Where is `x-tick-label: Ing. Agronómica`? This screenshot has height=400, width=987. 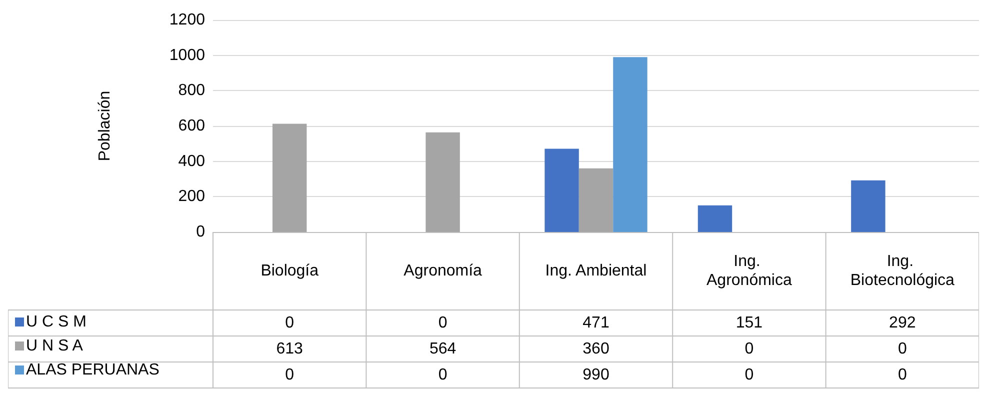 x-tick-label: Ing. Agronómica is located at coordinates (749, 271).